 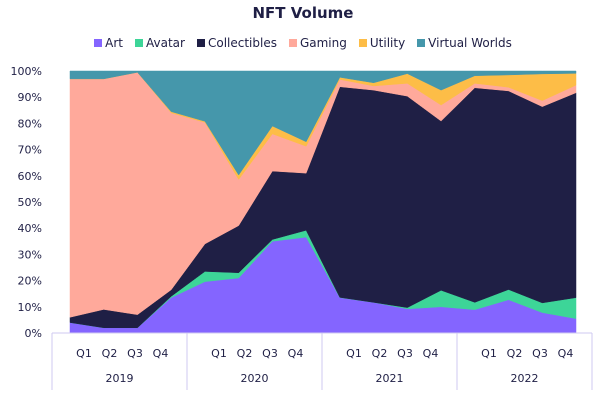 What do you see at coordinates (255, 378) in the screenshot?
I see `x-year-label: 2020` at bounding box center [255, 378].